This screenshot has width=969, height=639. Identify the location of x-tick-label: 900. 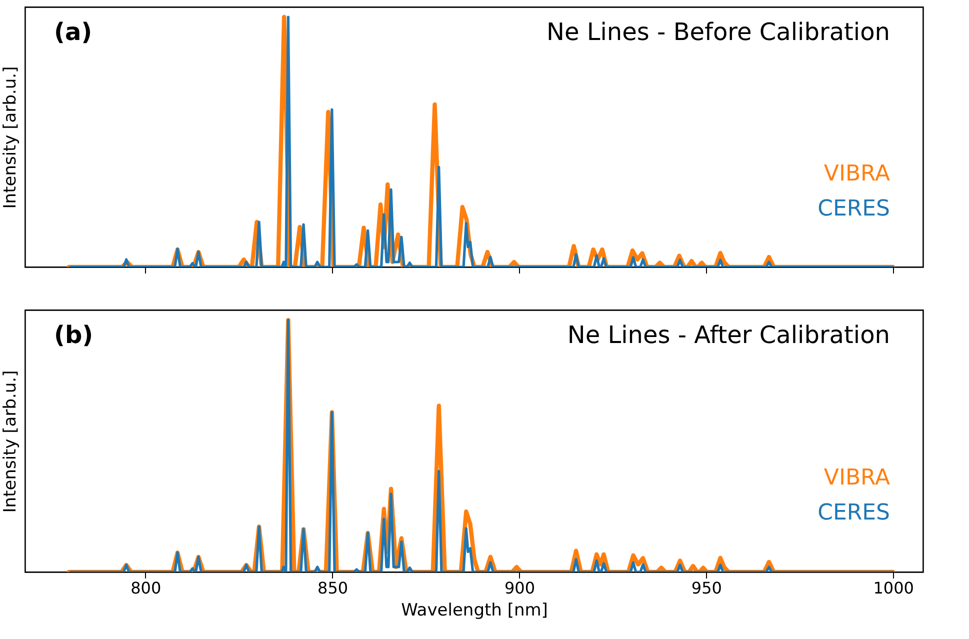
(520, 588).